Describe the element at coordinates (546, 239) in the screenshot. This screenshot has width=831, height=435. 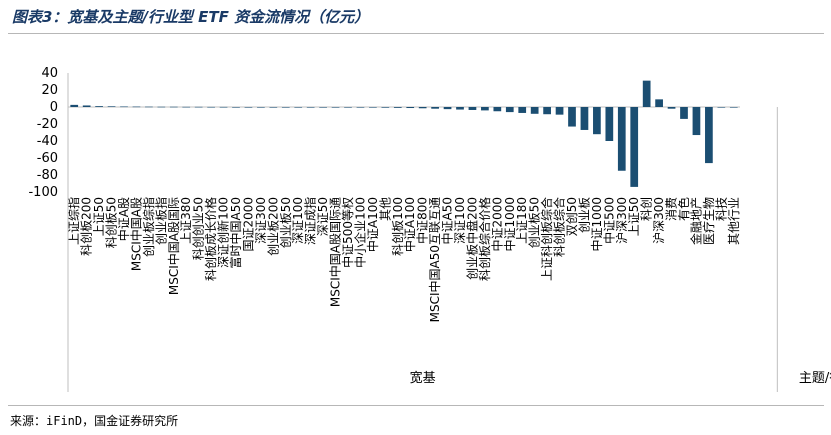
I see `x-tick-label: 上证科创板综合` at that location.